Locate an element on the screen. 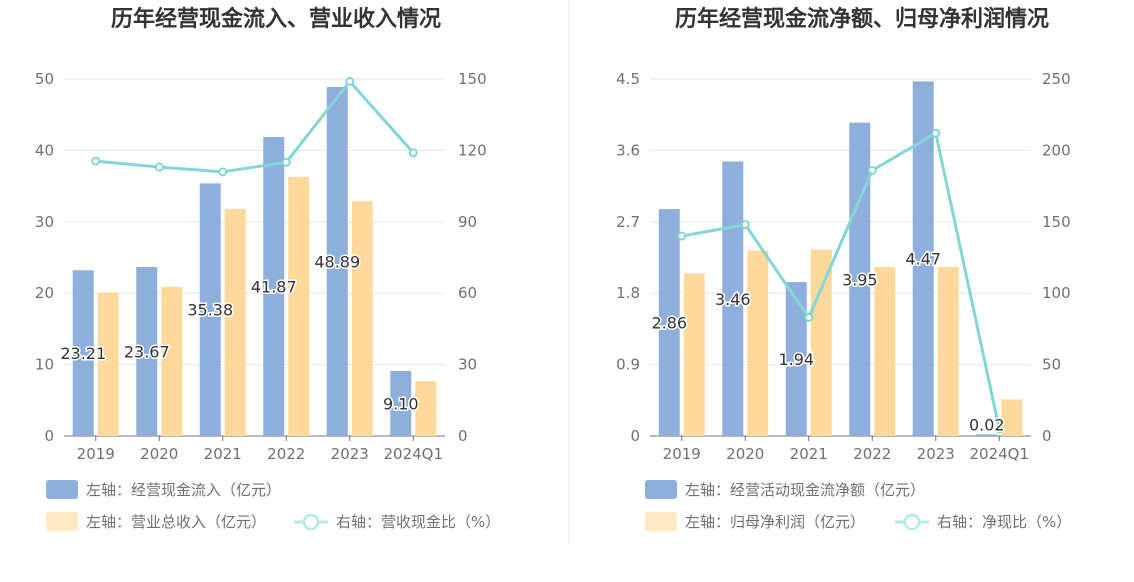 The width and height of the screenshot is (1134, 582). legend-item: 左轴：营业总收入（亿元） is located at coordinates (156, 521).